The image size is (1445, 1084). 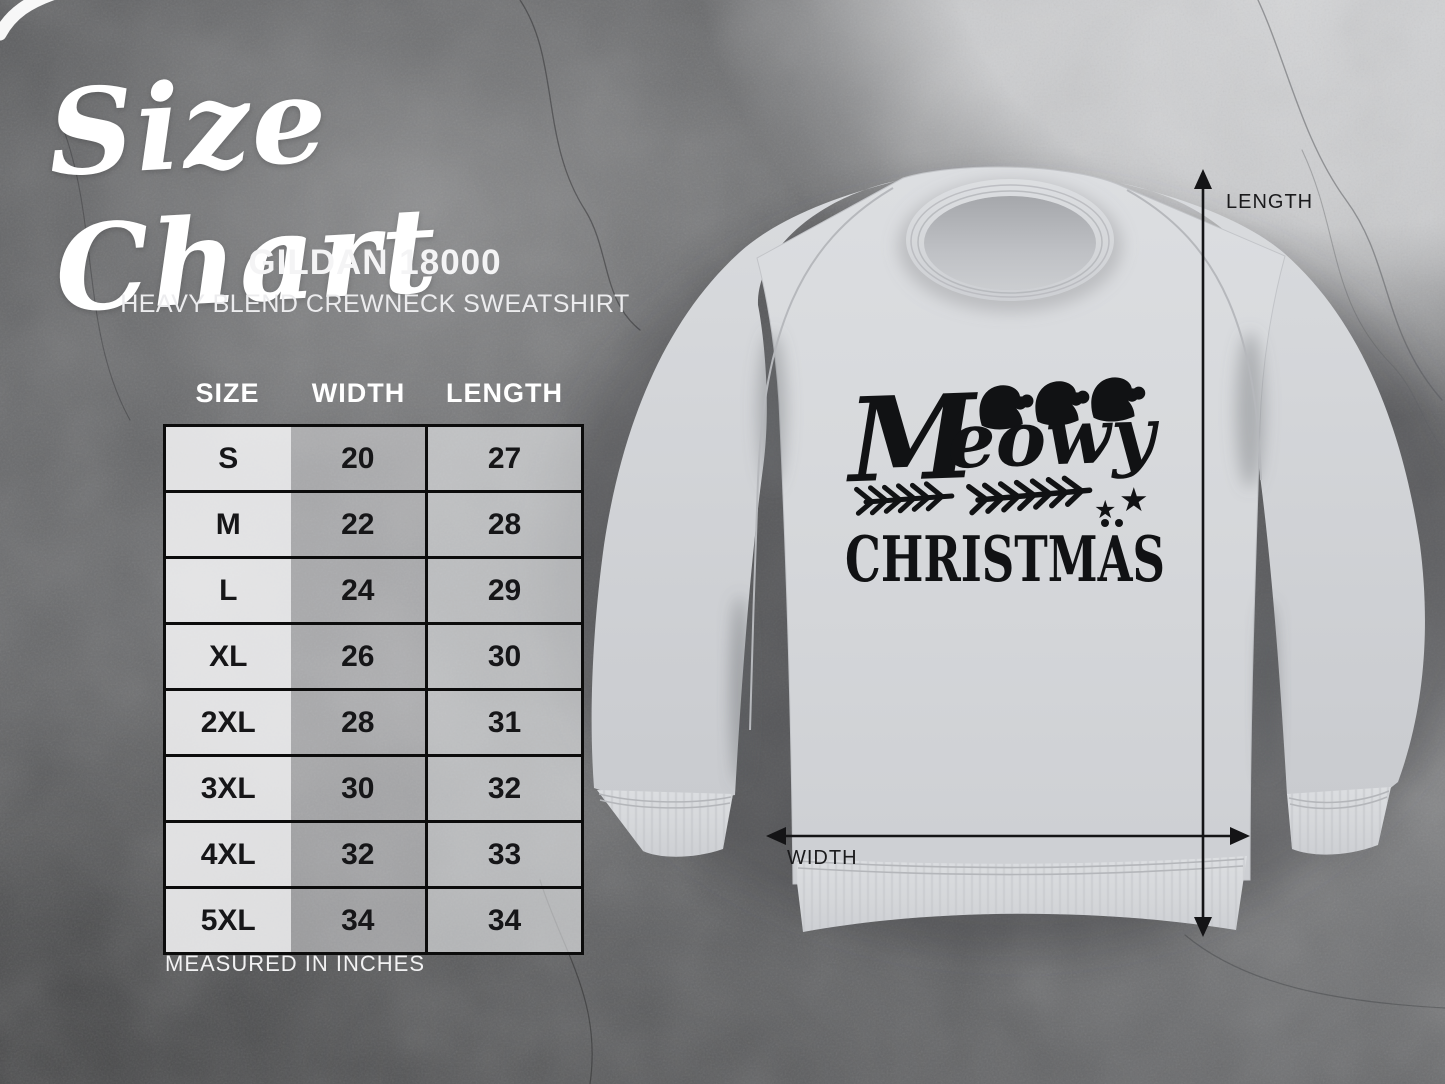 What do you see at coordinates (359, 656) in the screenshot?
I see `width-cell: 26` at bounding box center [359, 656].